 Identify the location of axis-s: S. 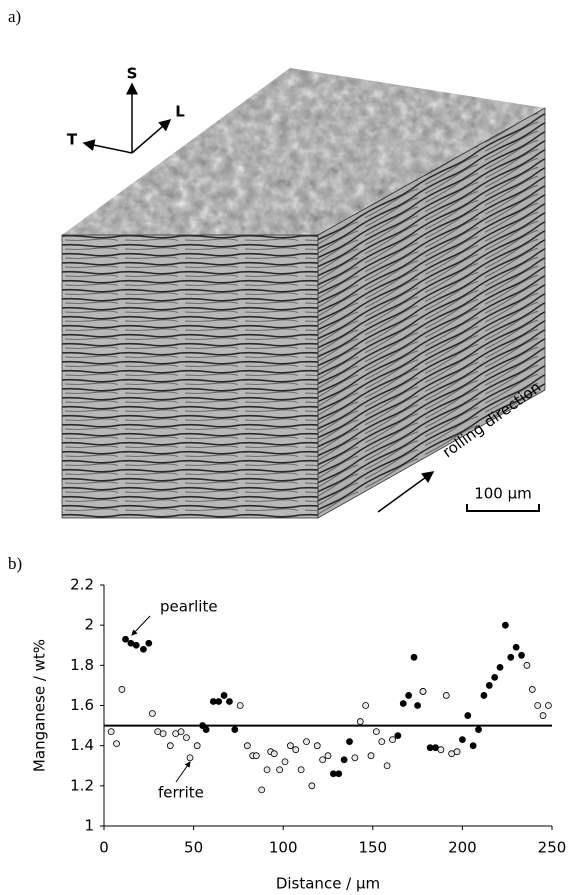
(132, 74).